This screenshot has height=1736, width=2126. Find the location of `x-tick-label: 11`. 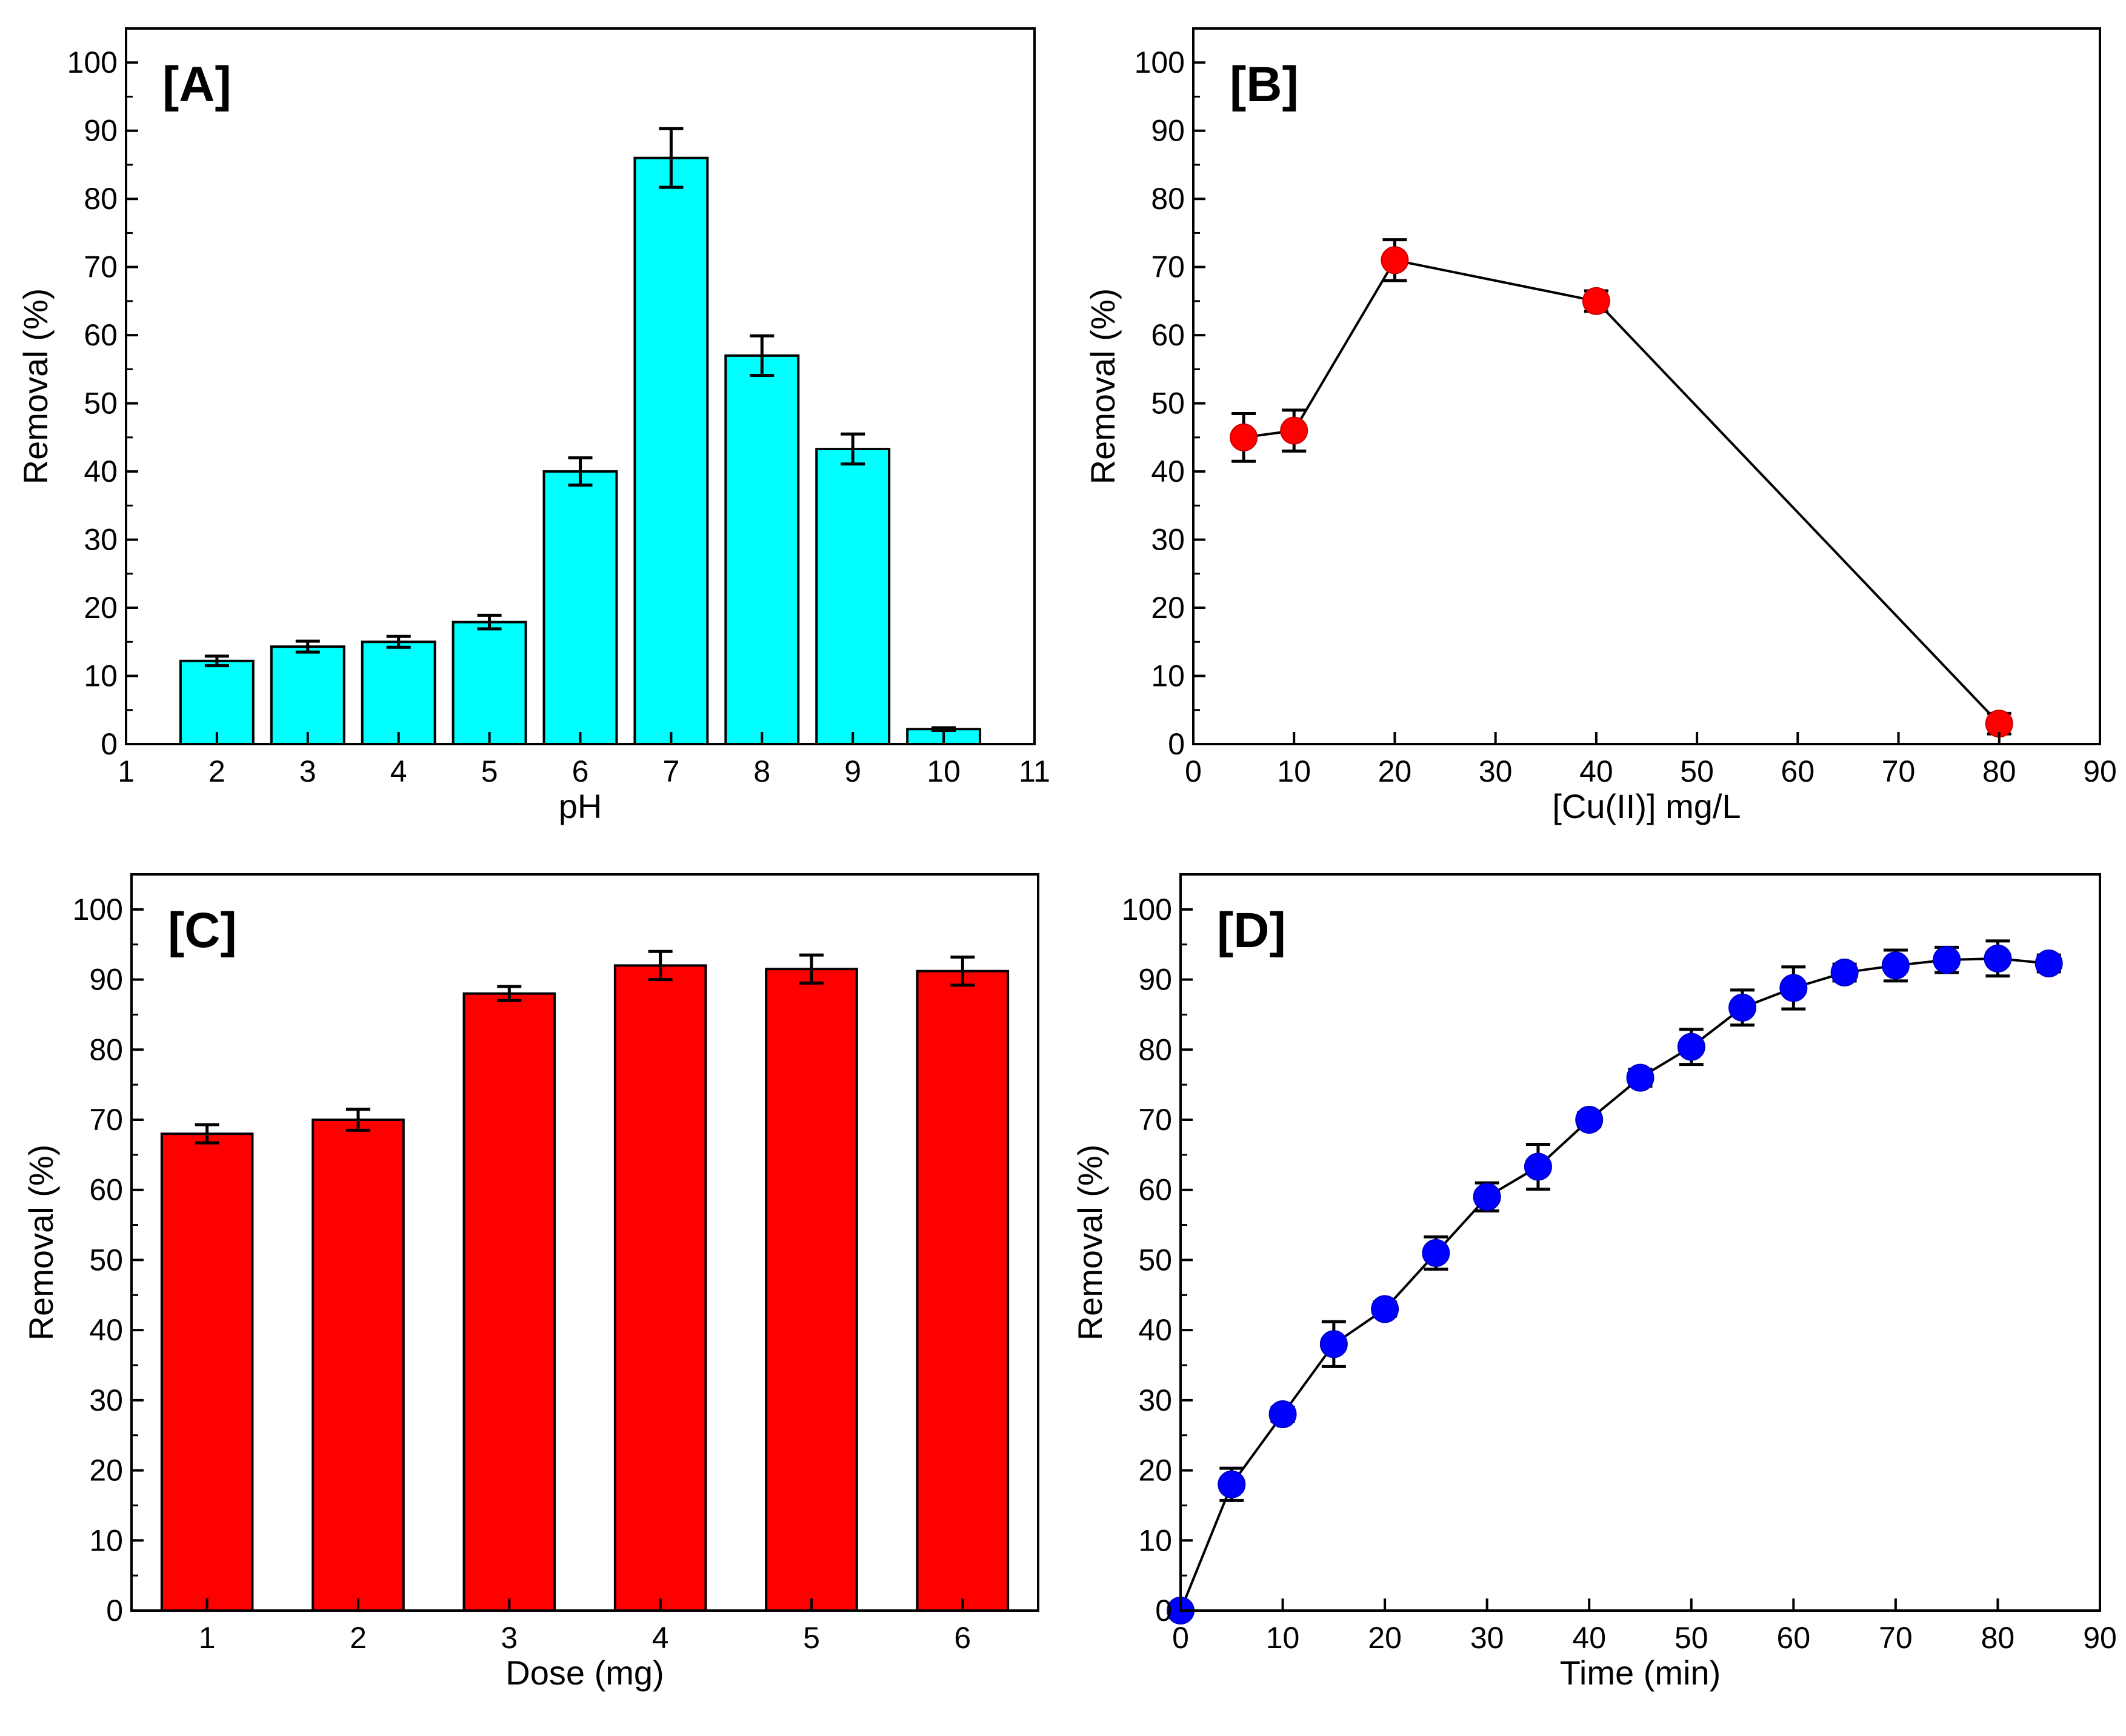

x-tick-label: 11 is located at coordinates (1034, 771).